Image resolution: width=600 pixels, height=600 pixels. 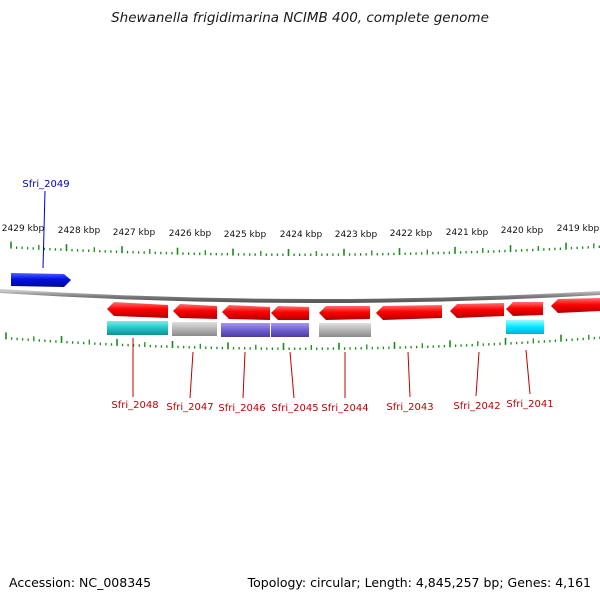 What do you see at coordinates (301, 235) in the screenshot?
I see `scale-label: 2424 kbp` at bounding box center [301, 235].